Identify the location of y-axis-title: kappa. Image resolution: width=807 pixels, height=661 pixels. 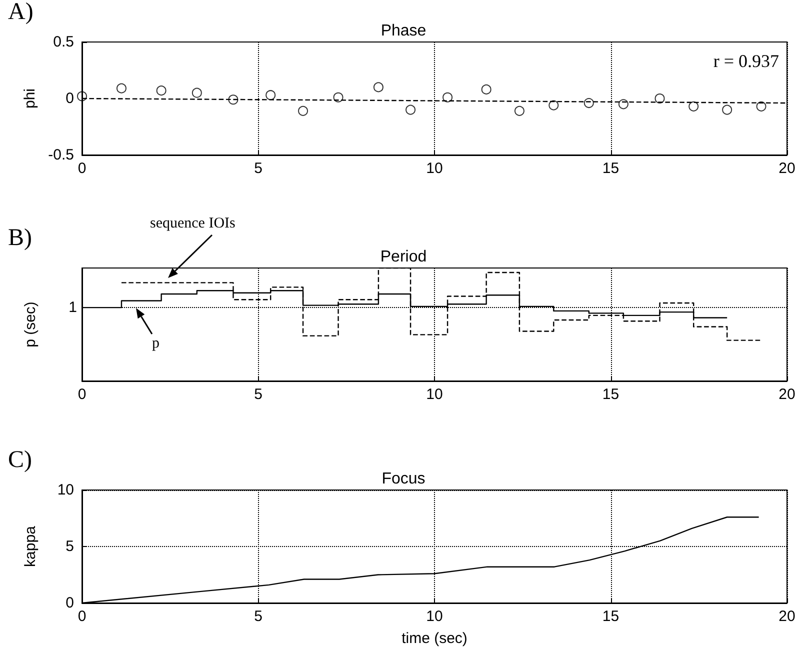
(30, 546).